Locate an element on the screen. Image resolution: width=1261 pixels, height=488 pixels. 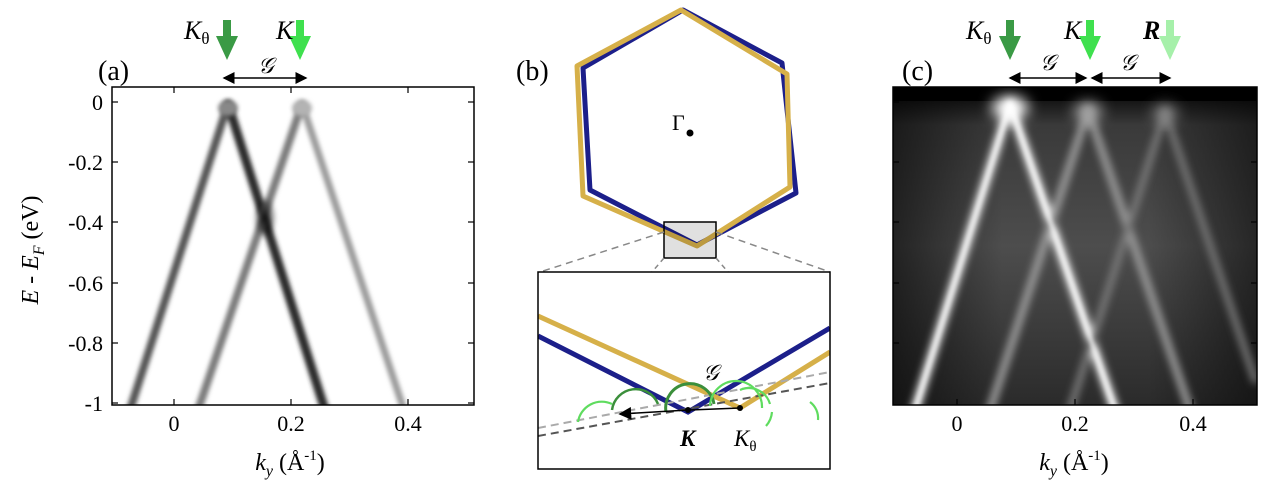
zoom-box is located at coordinates (690, 240).